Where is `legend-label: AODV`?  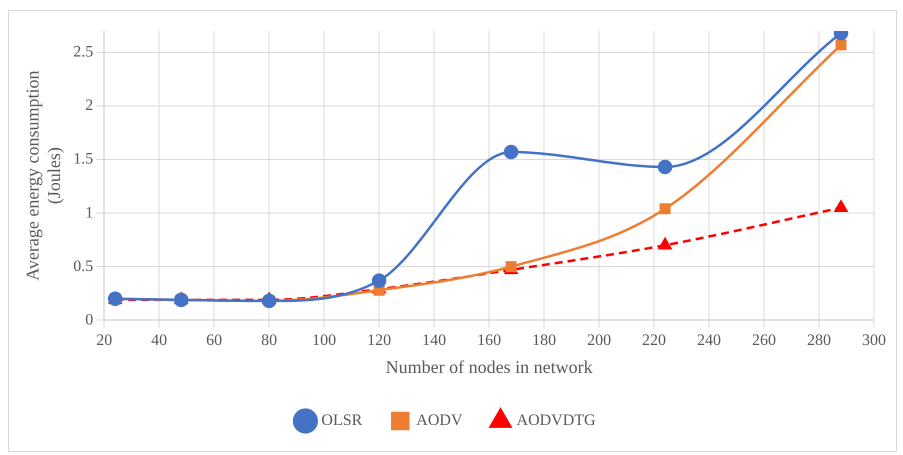 legend-label: AODV is located at coordinates (439, 421).